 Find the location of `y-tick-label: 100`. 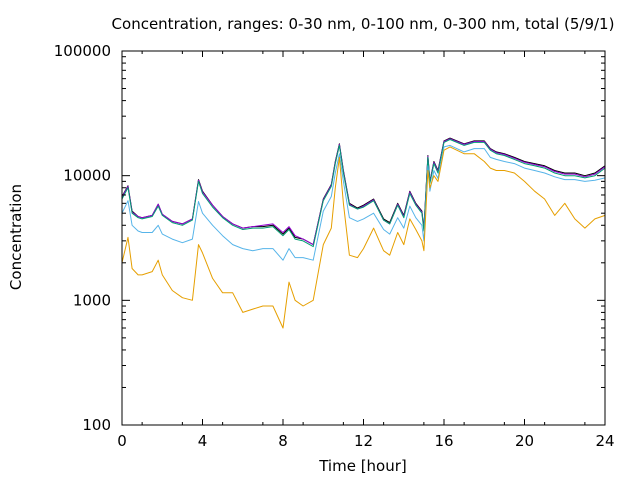

y-tick-label: 100 is located at coordinates (96, 425).